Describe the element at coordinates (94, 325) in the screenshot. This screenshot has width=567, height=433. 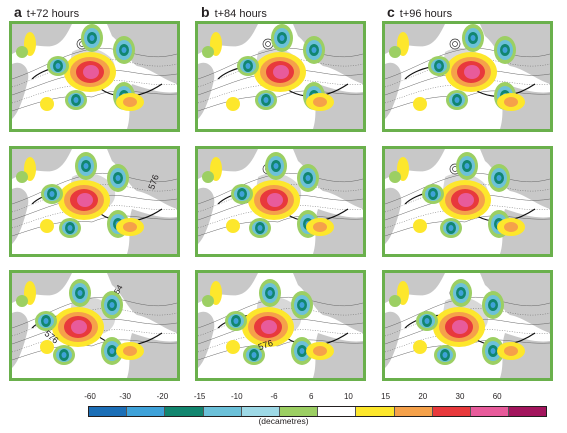
I see `map-panel-a3` at that location.